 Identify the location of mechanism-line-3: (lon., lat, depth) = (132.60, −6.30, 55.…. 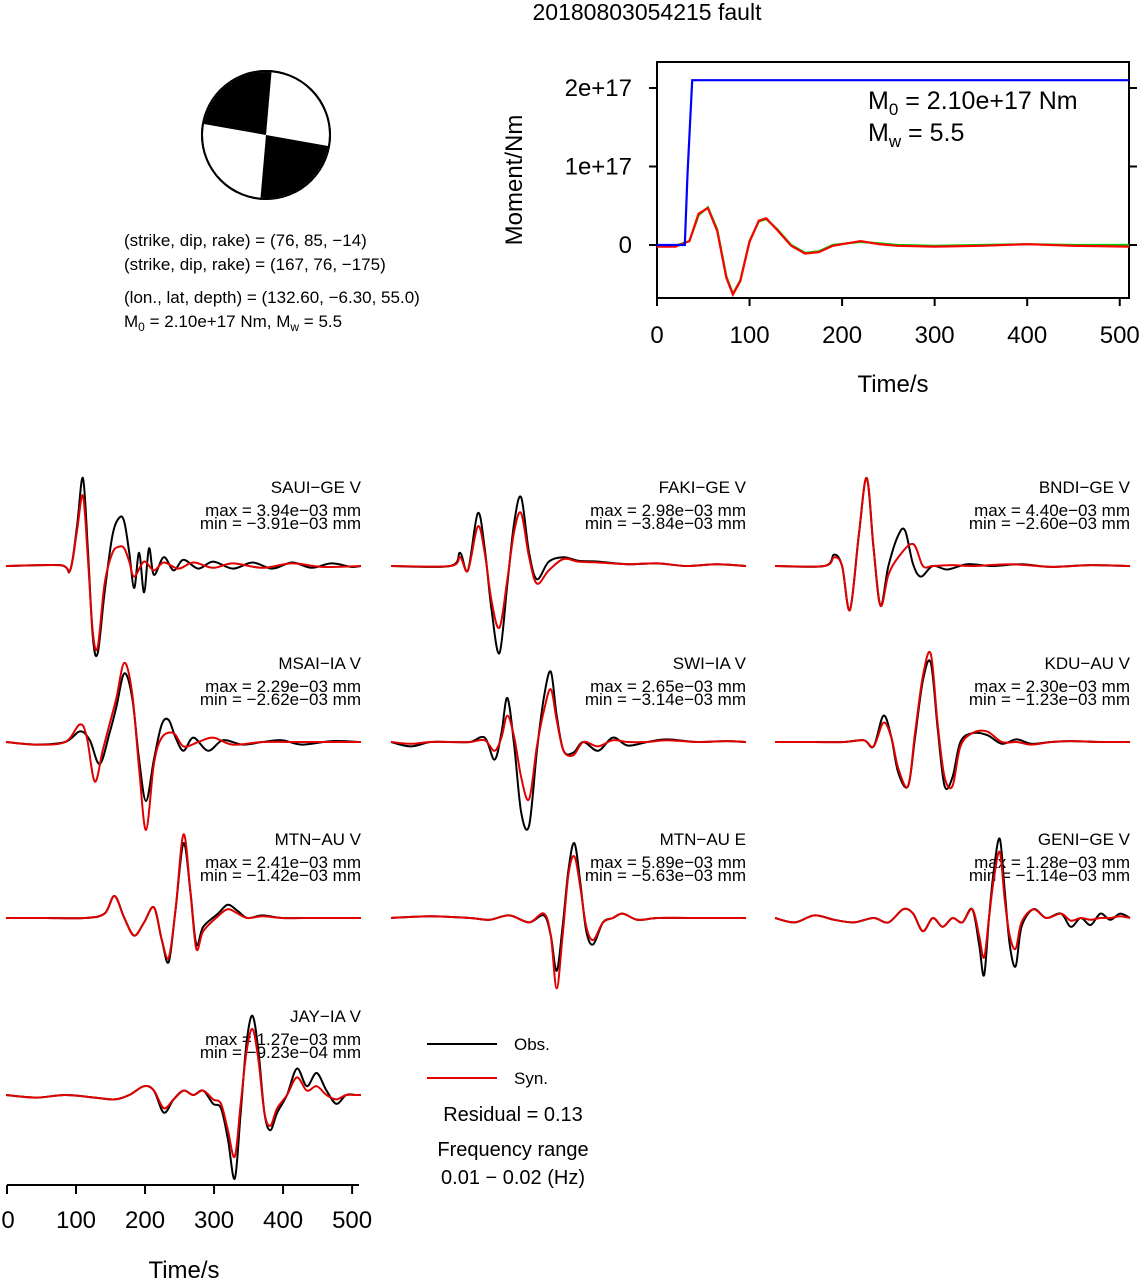
(272, 297).